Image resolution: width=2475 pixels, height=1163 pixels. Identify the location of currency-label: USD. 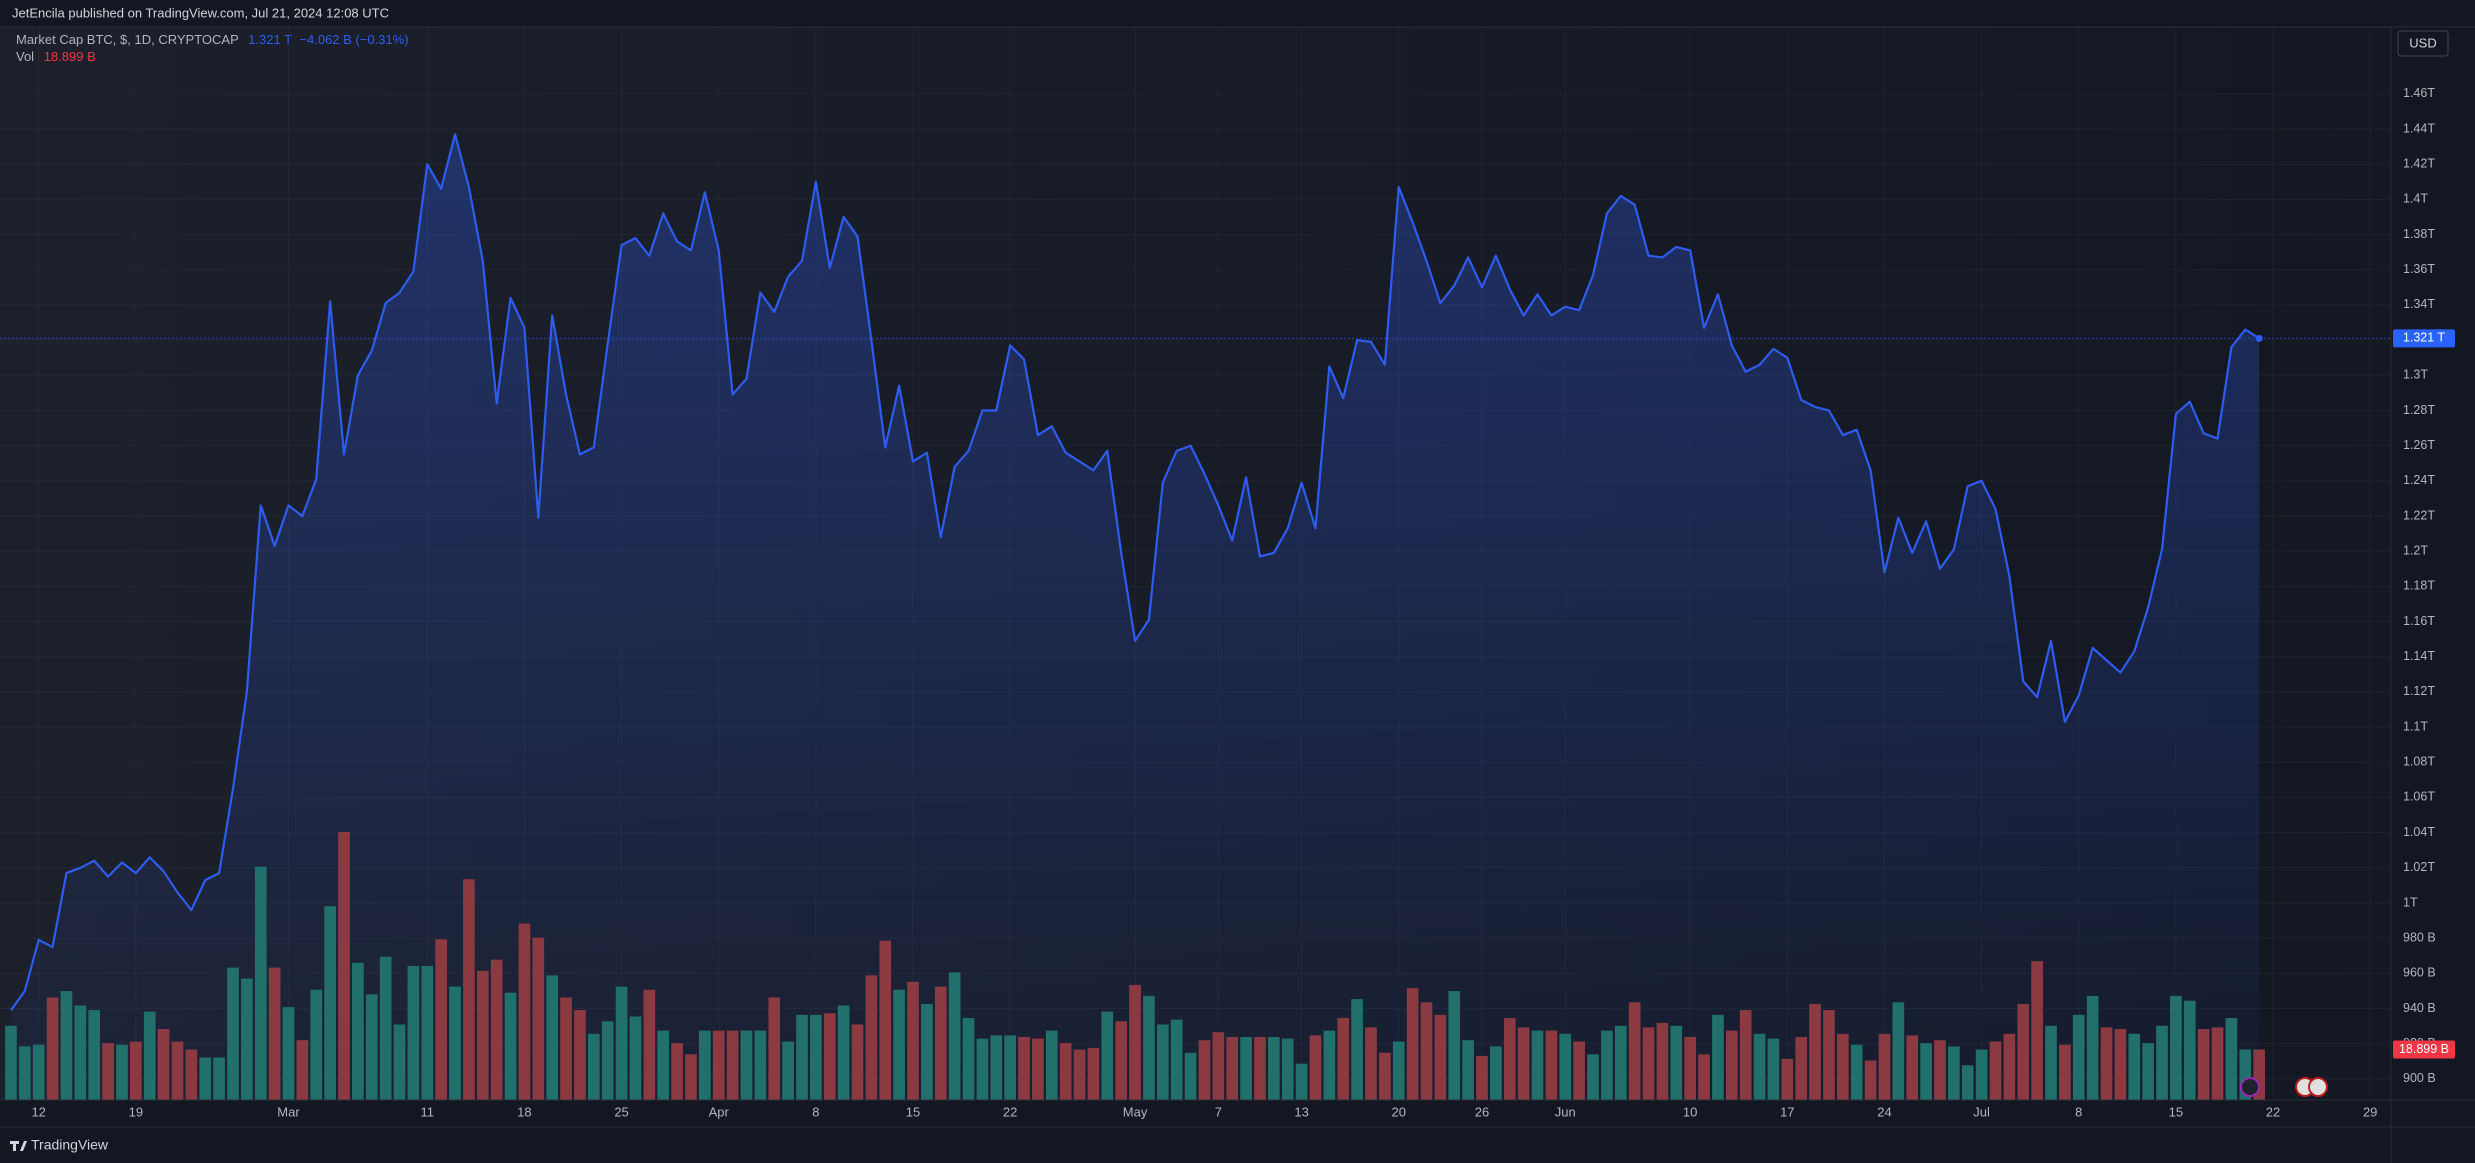
(2422, 42).